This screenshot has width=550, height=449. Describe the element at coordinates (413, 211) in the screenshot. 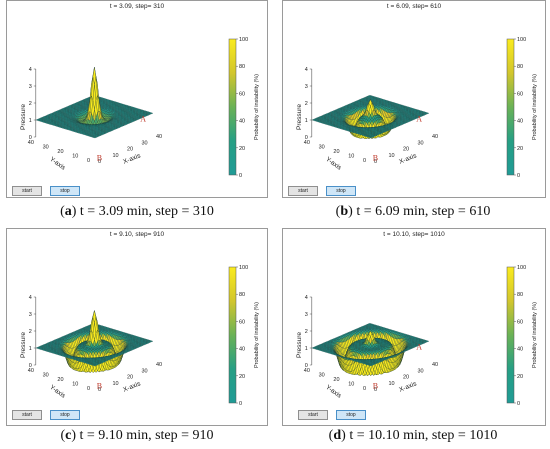

I see `caption-b: (b) t = 6.09 min, step = 610` at that location.